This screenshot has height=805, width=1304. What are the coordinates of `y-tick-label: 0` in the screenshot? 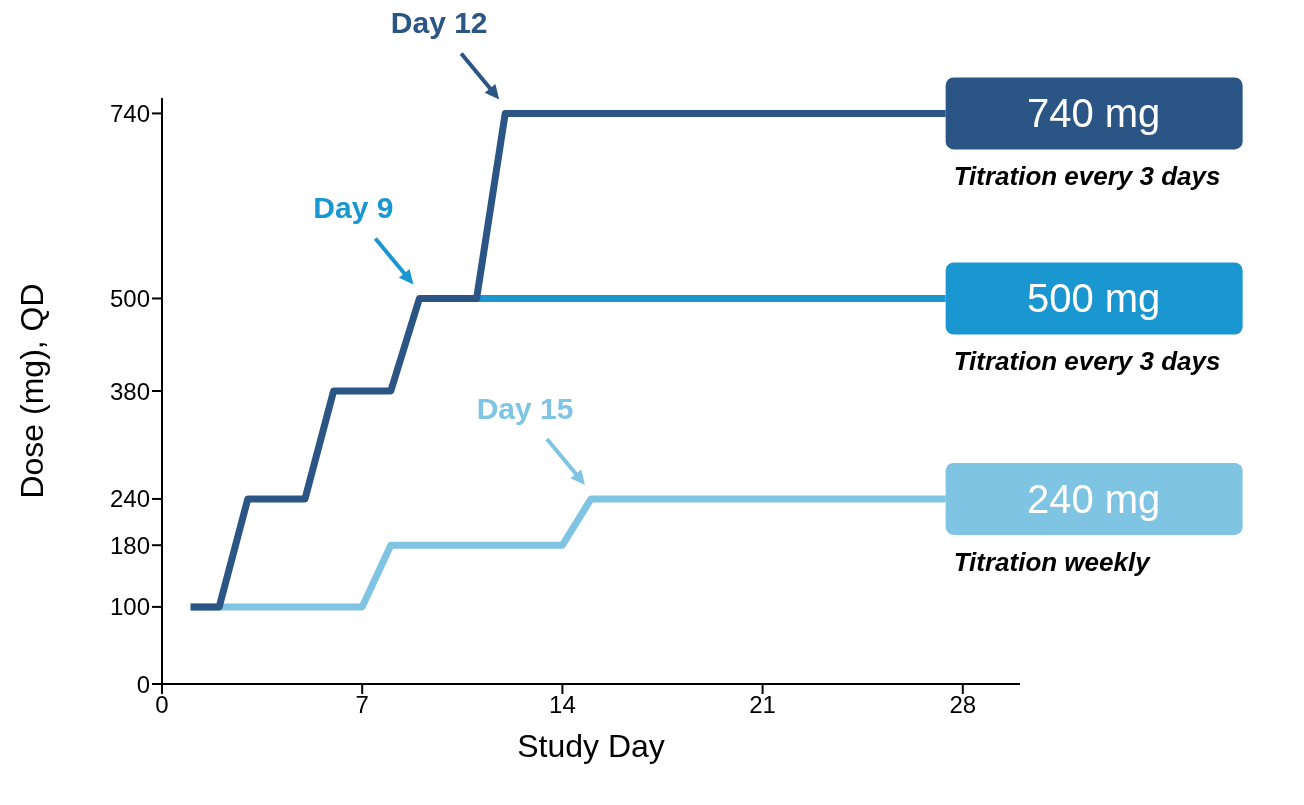 It's located at (143, 684).